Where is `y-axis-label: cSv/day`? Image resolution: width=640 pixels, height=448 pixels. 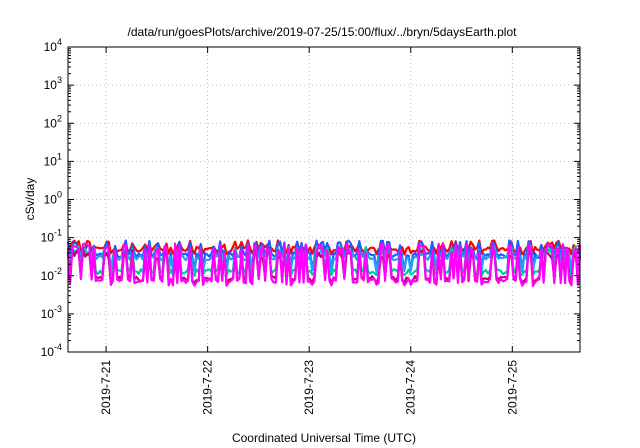
y-axis-label: cSv/day is located at coordinates (30, 199).